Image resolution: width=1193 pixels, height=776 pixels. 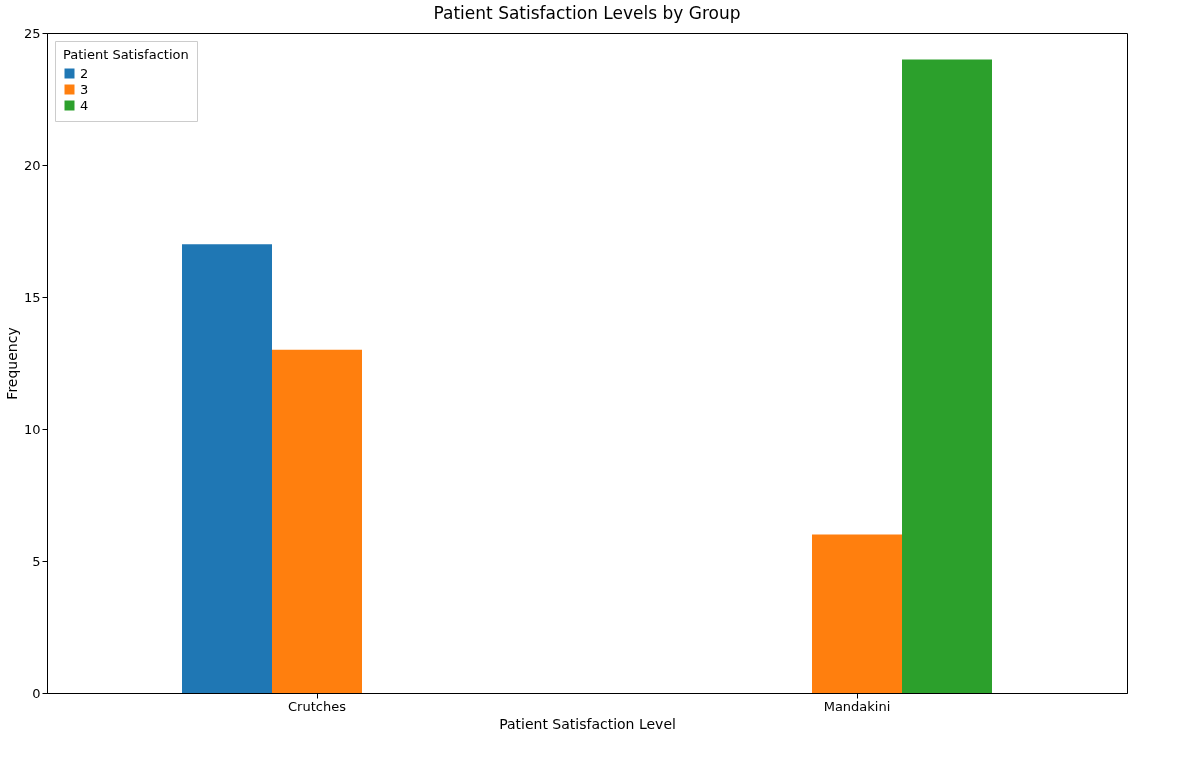 What do you see at coordinates (36, 693) in the screenshot?
I see `y-tick-label: 0` at bounding box center [36, 693].